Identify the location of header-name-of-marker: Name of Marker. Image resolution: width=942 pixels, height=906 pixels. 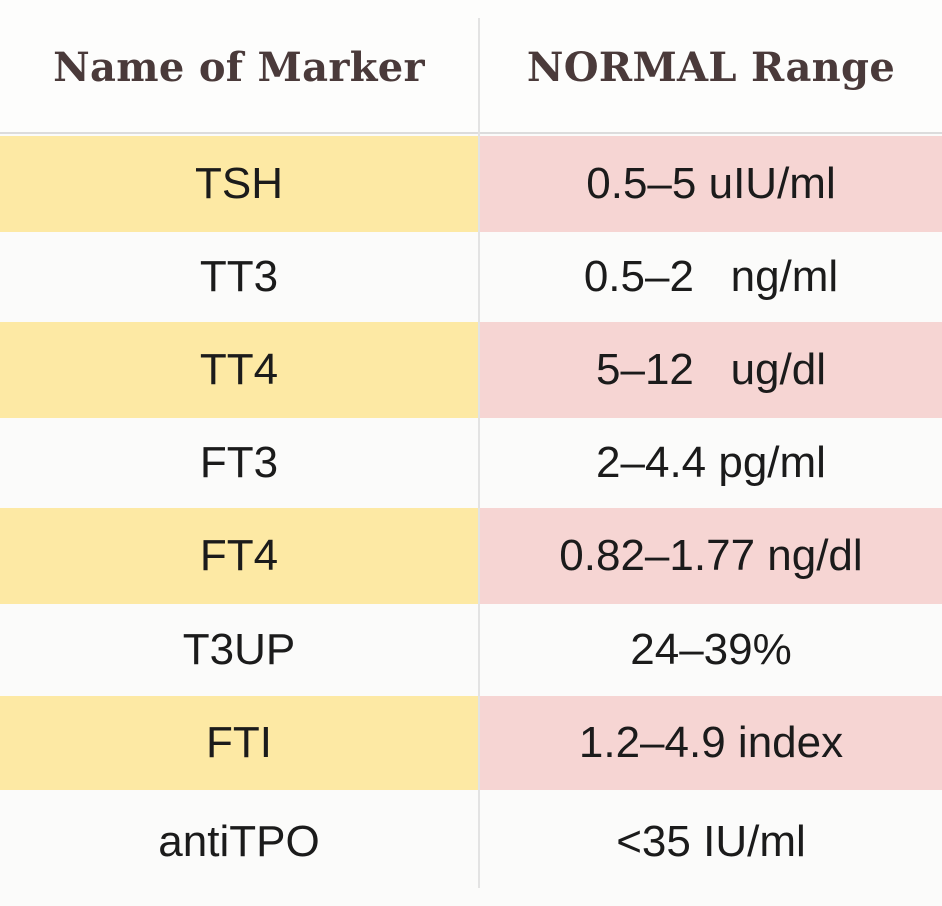
(239, 67).